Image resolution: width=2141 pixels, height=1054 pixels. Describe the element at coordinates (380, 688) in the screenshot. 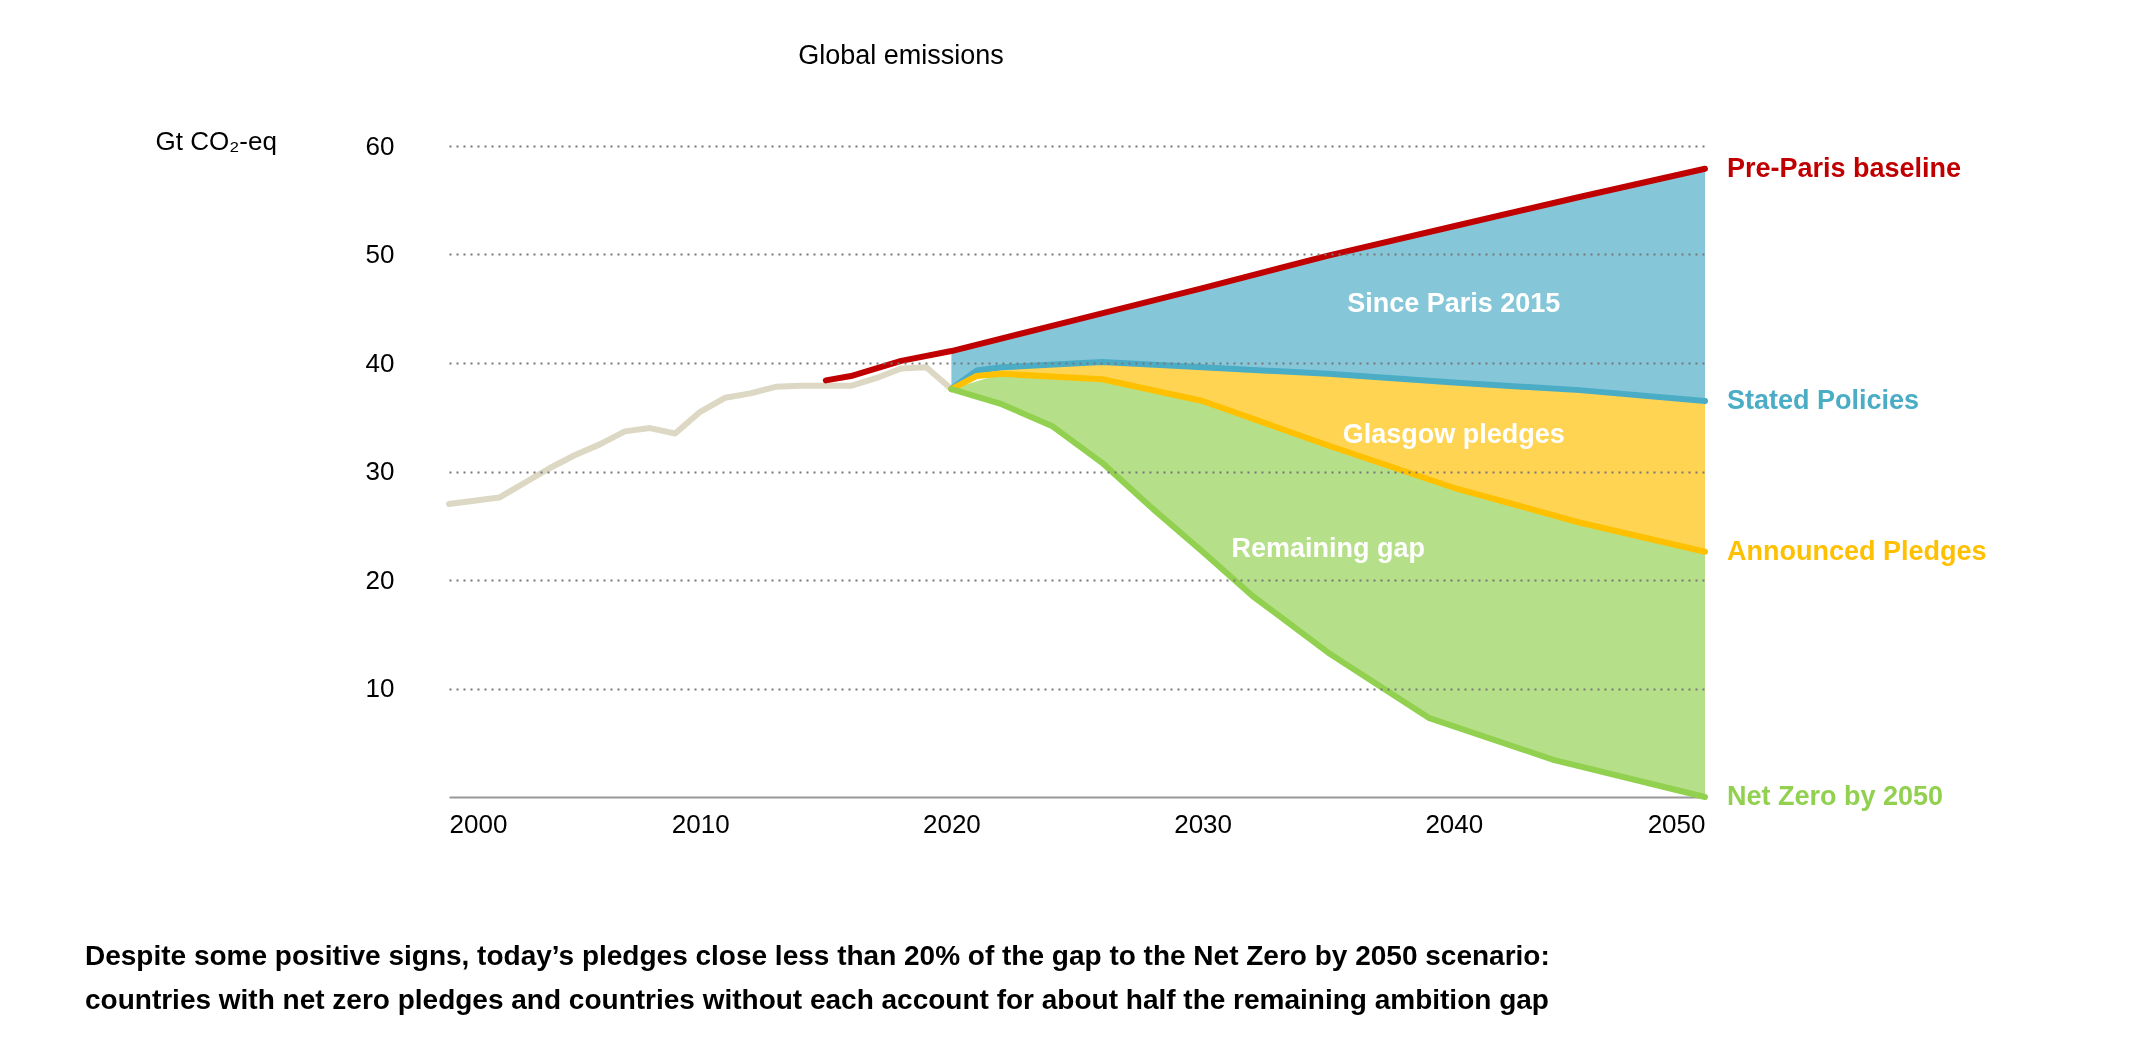

I see `y-tick-label: 10` at that location.